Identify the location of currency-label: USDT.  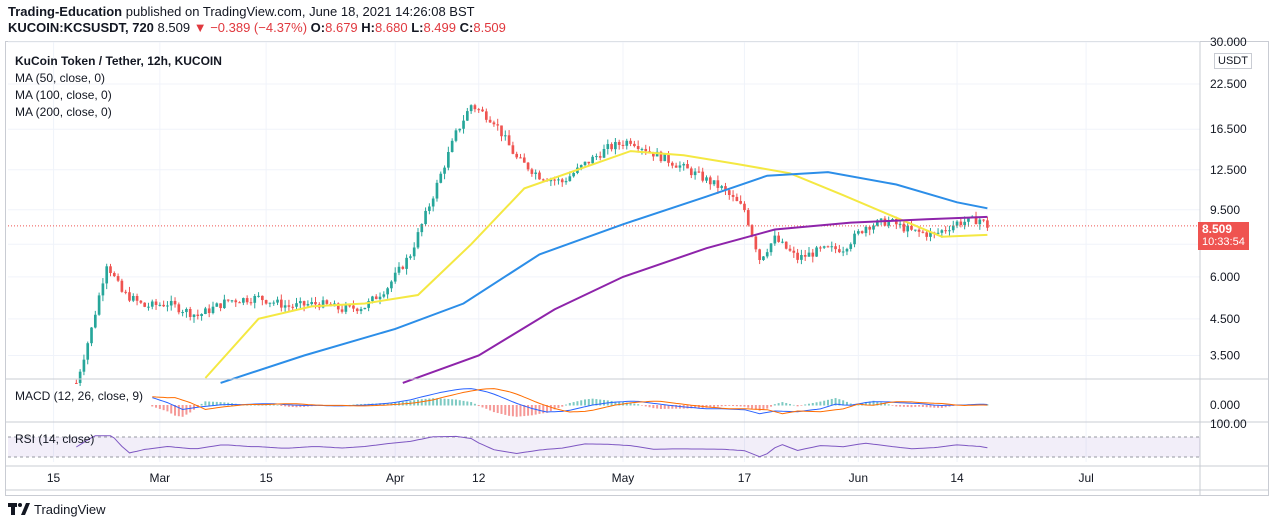
(1233, 61).